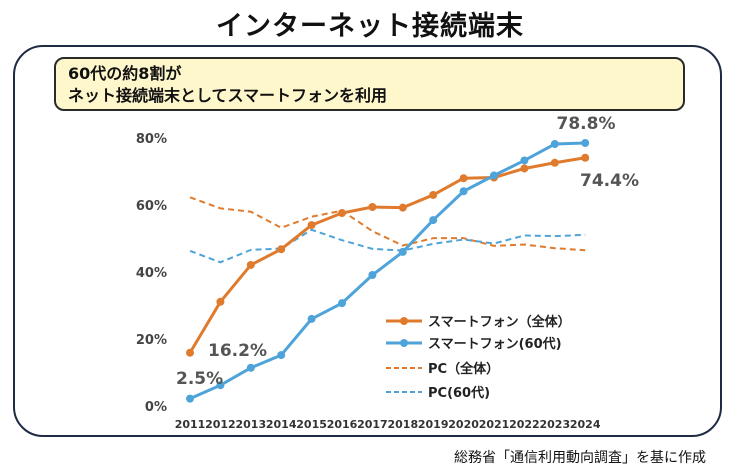  What do you see at coordinates (190, 424) in the screenshot?
I see `x-tick-label: 2011` at bounding box center [190, 424].